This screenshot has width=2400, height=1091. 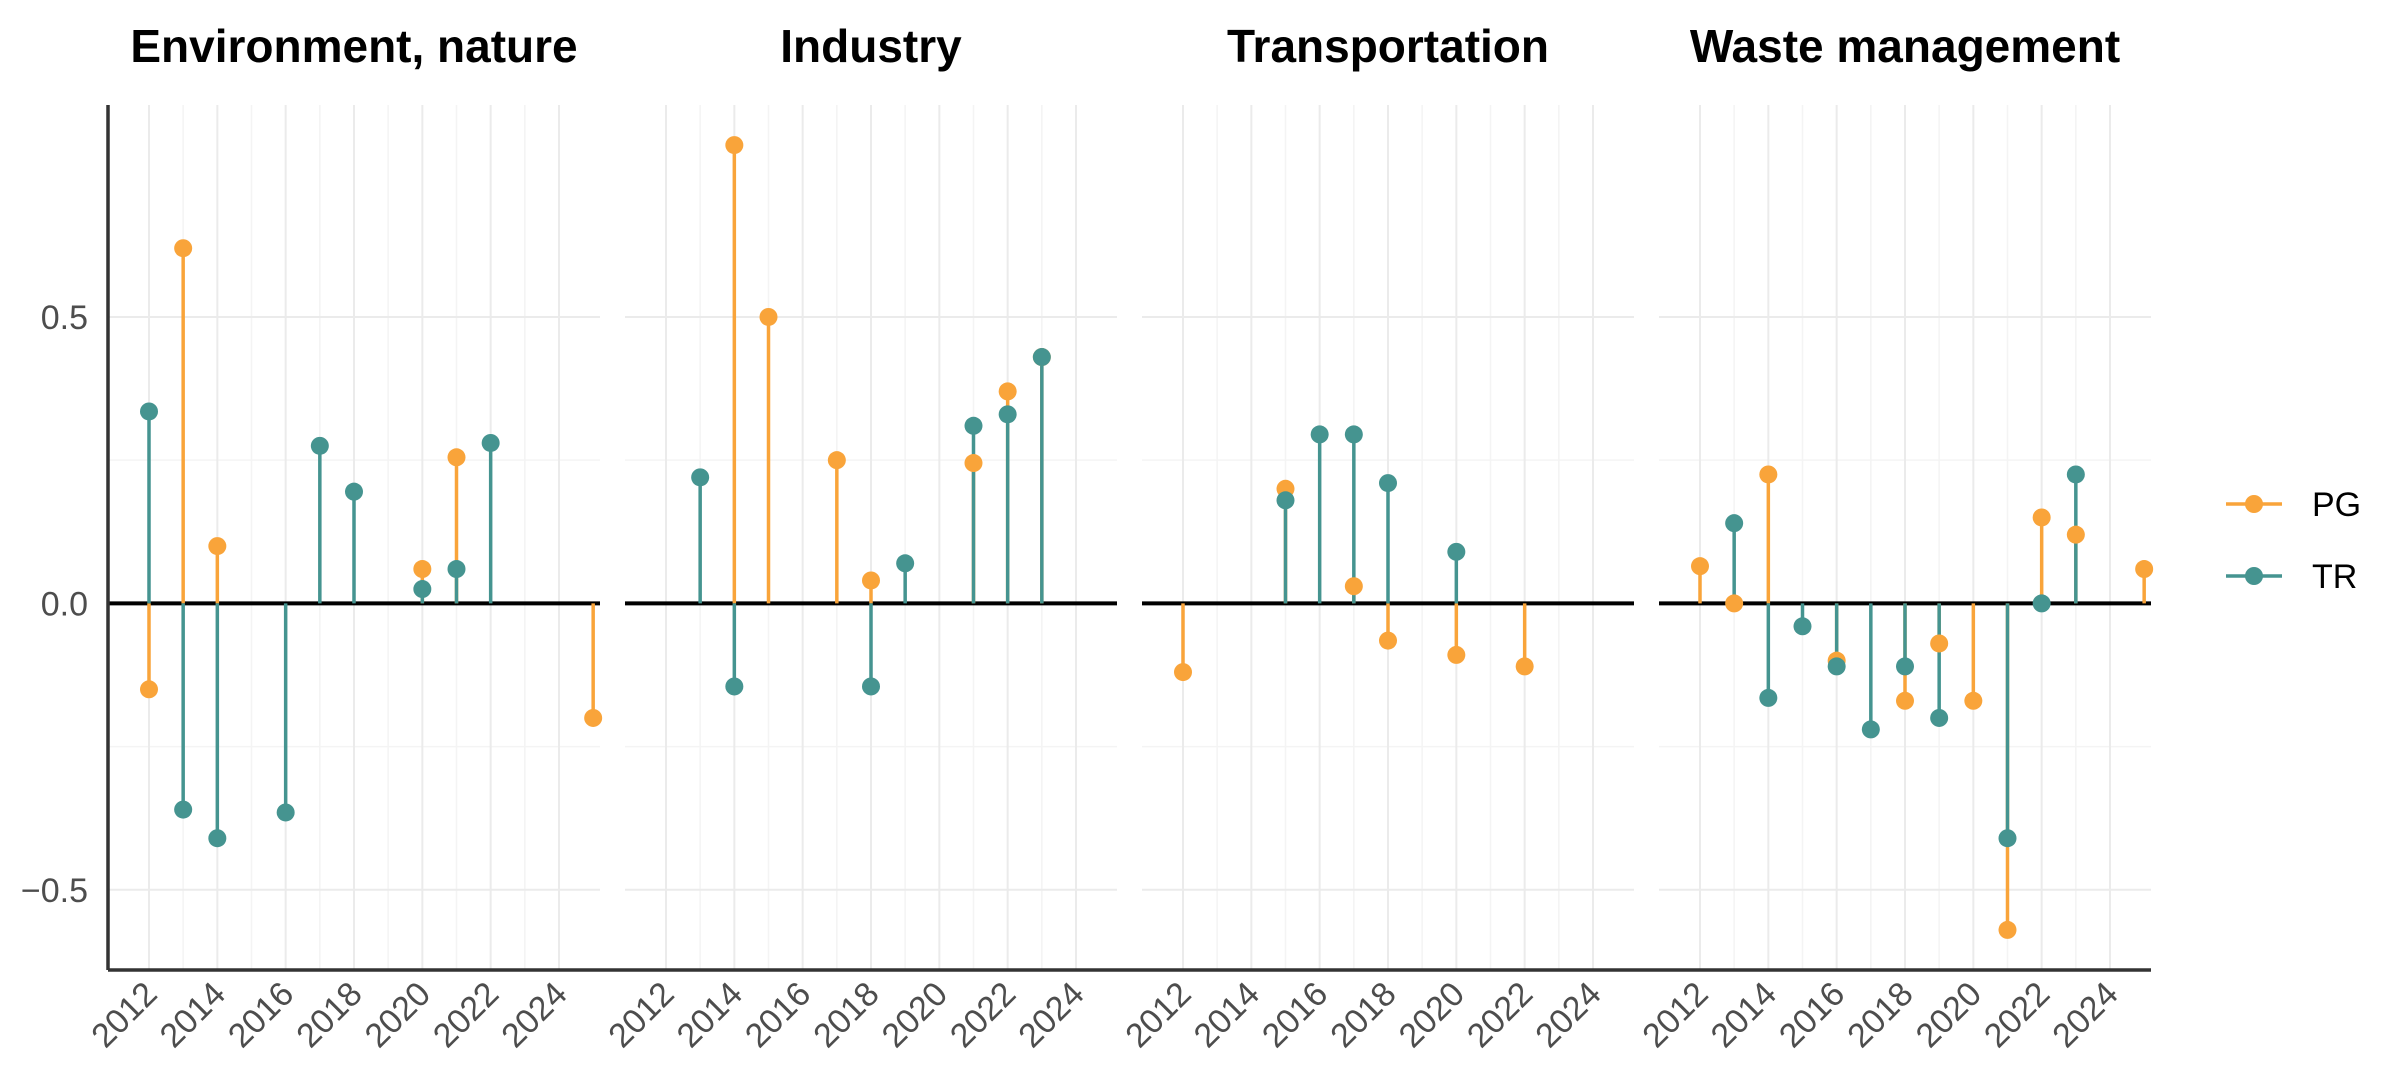 I want to click on legend: PG TR, so click(x=2293, y=541).